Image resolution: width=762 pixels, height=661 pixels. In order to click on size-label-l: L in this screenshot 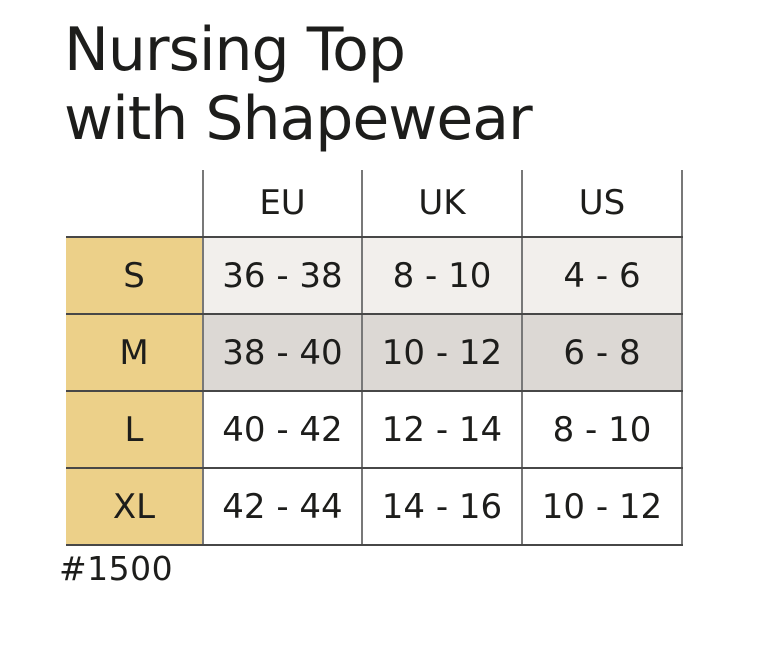, I will do `click(135, 430)`.